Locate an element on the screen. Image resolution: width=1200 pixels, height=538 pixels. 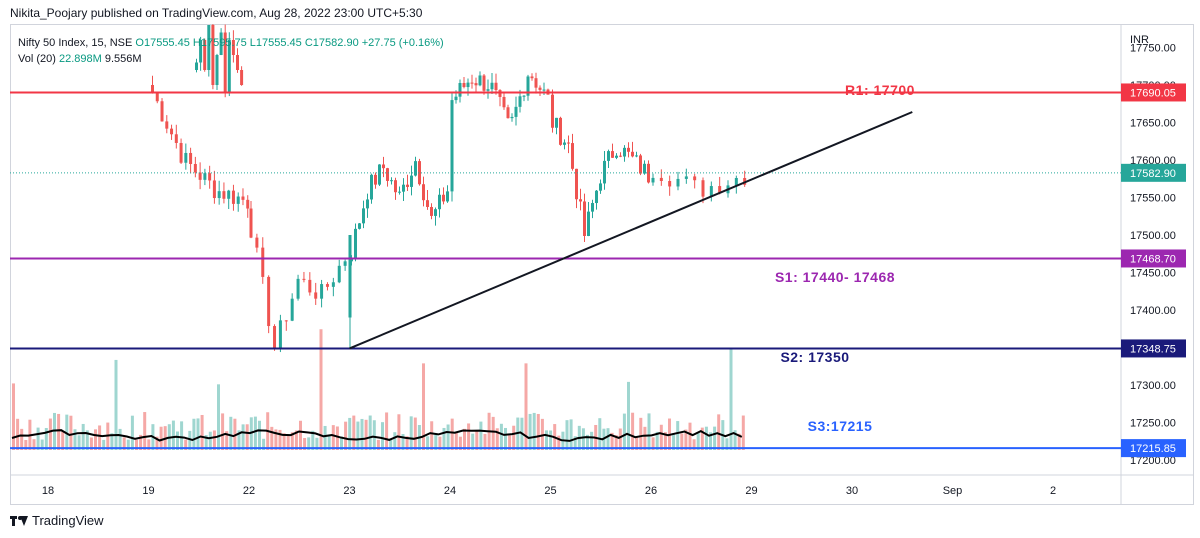
brand-name: TradingView is located at coordinates (68, 520).